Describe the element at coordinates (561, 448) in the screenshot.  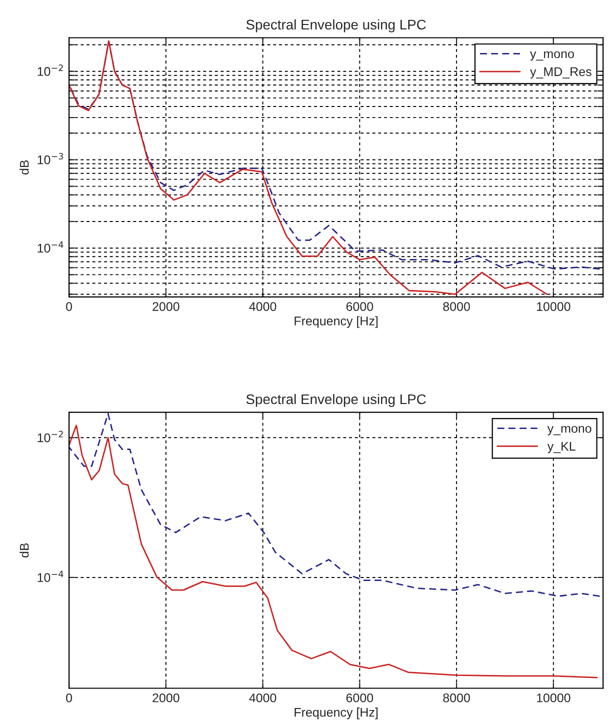
I see `legend-label: y_KL` at that location.